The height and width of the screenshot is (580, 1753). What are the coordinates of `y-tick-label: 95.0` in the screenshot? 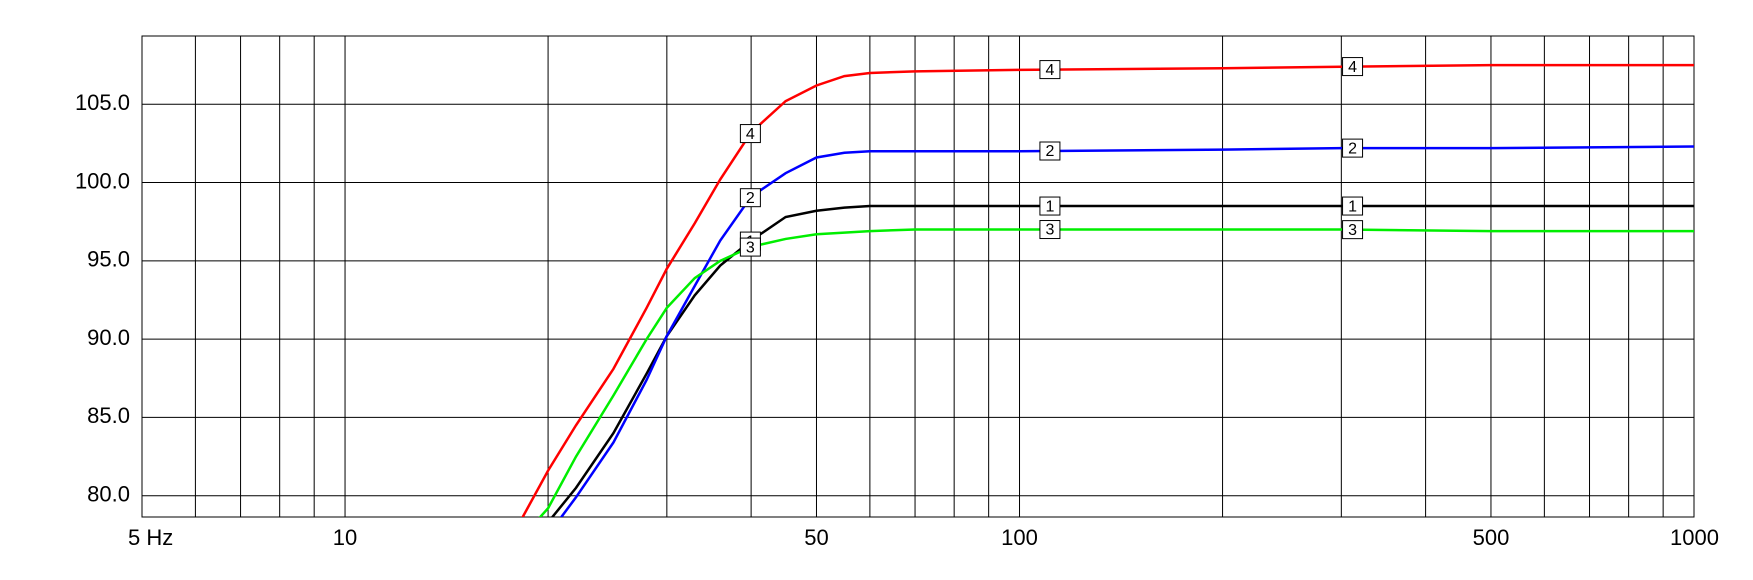 It's located at (108, 259).